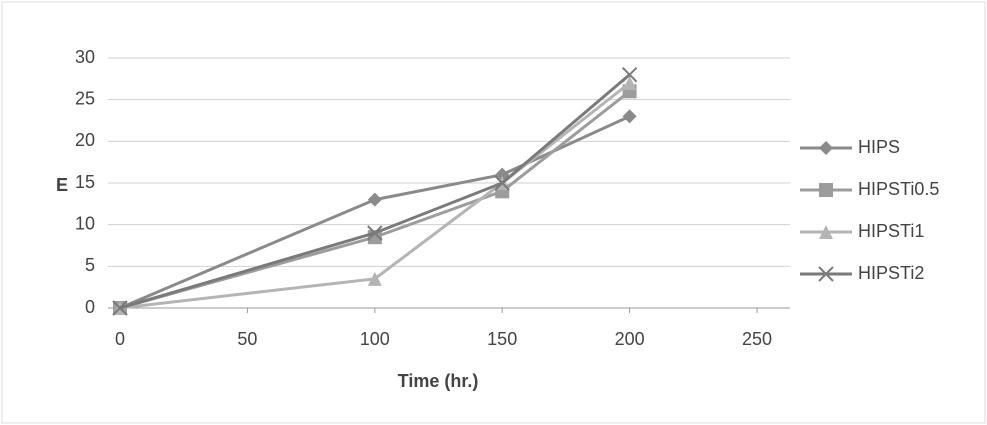 The image size is (987, 425). I want to click on y-tick-label: 0, so click(90, 307).